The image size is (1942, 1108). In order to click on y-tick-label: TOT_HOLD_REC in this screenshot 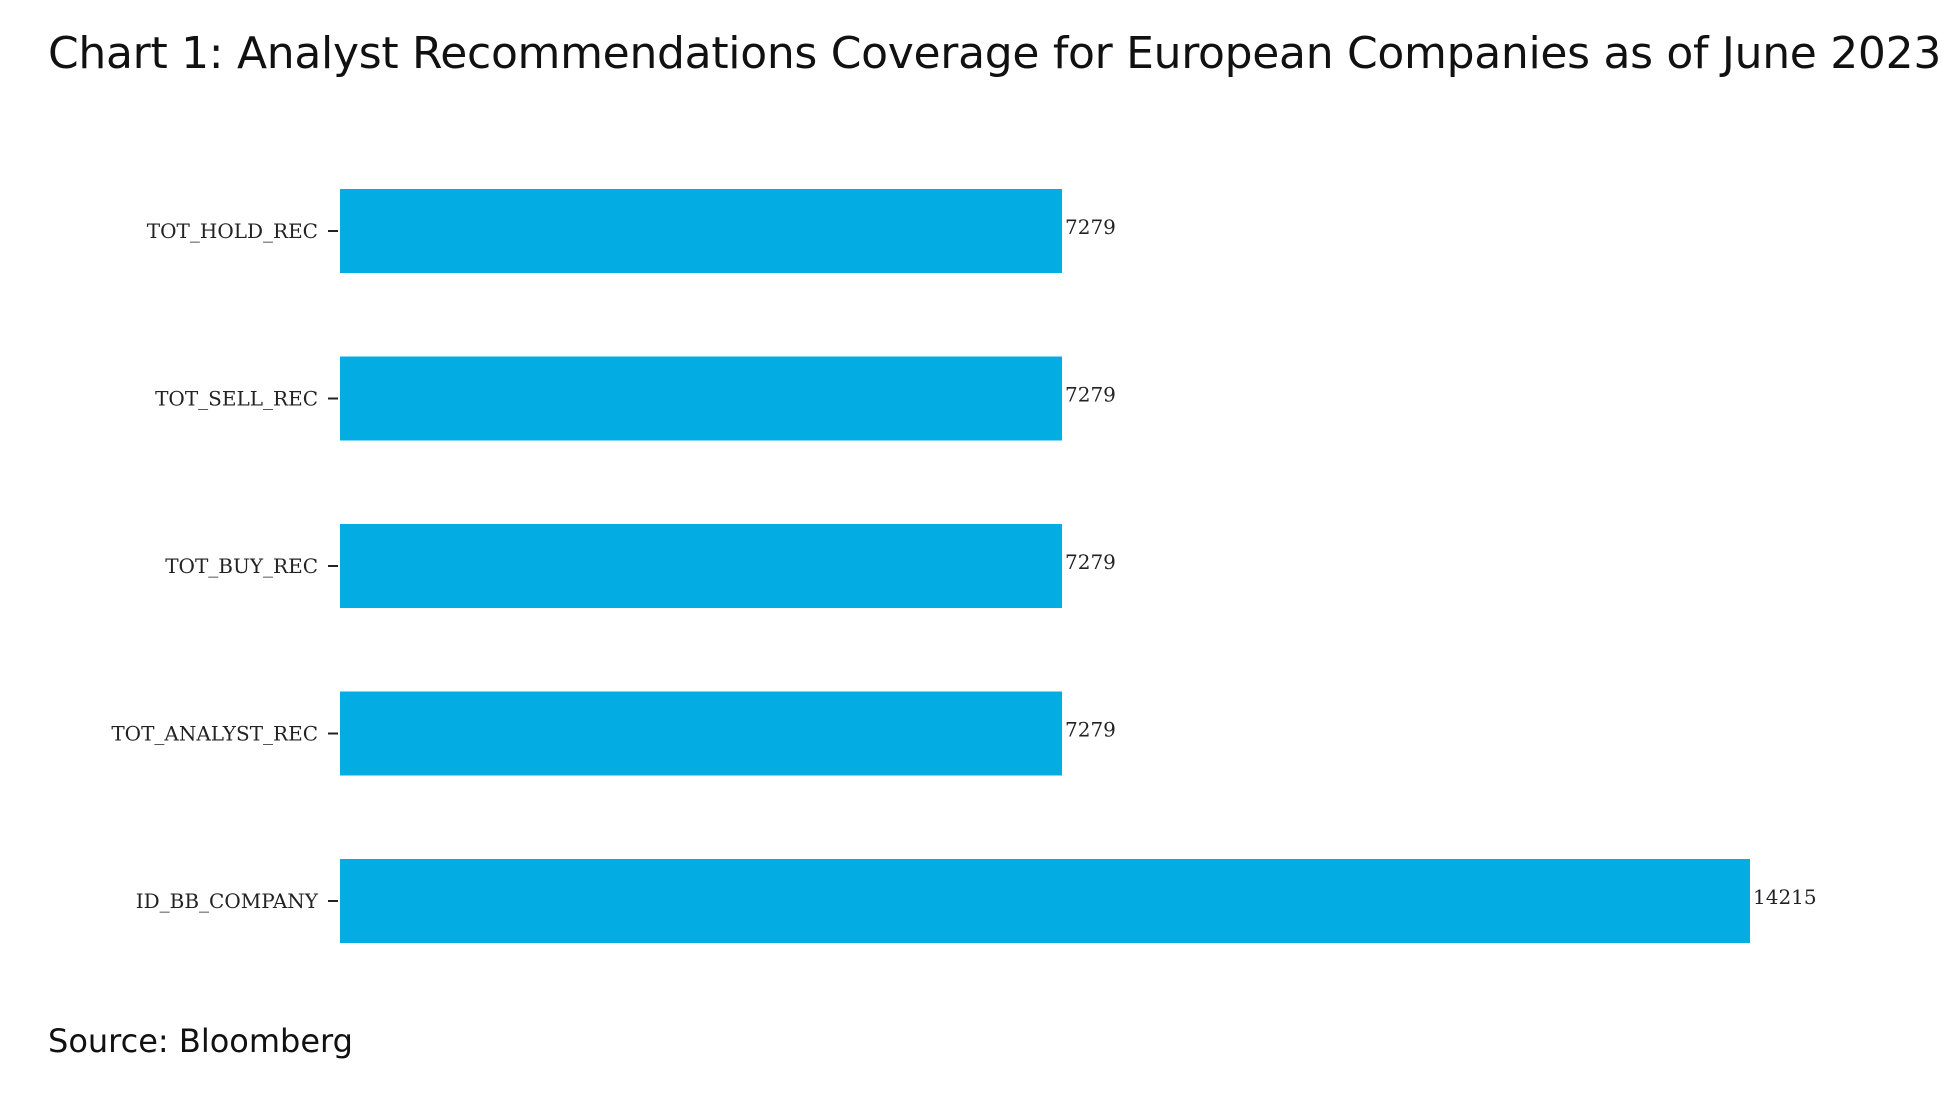, I will do `click(232, 231)`.